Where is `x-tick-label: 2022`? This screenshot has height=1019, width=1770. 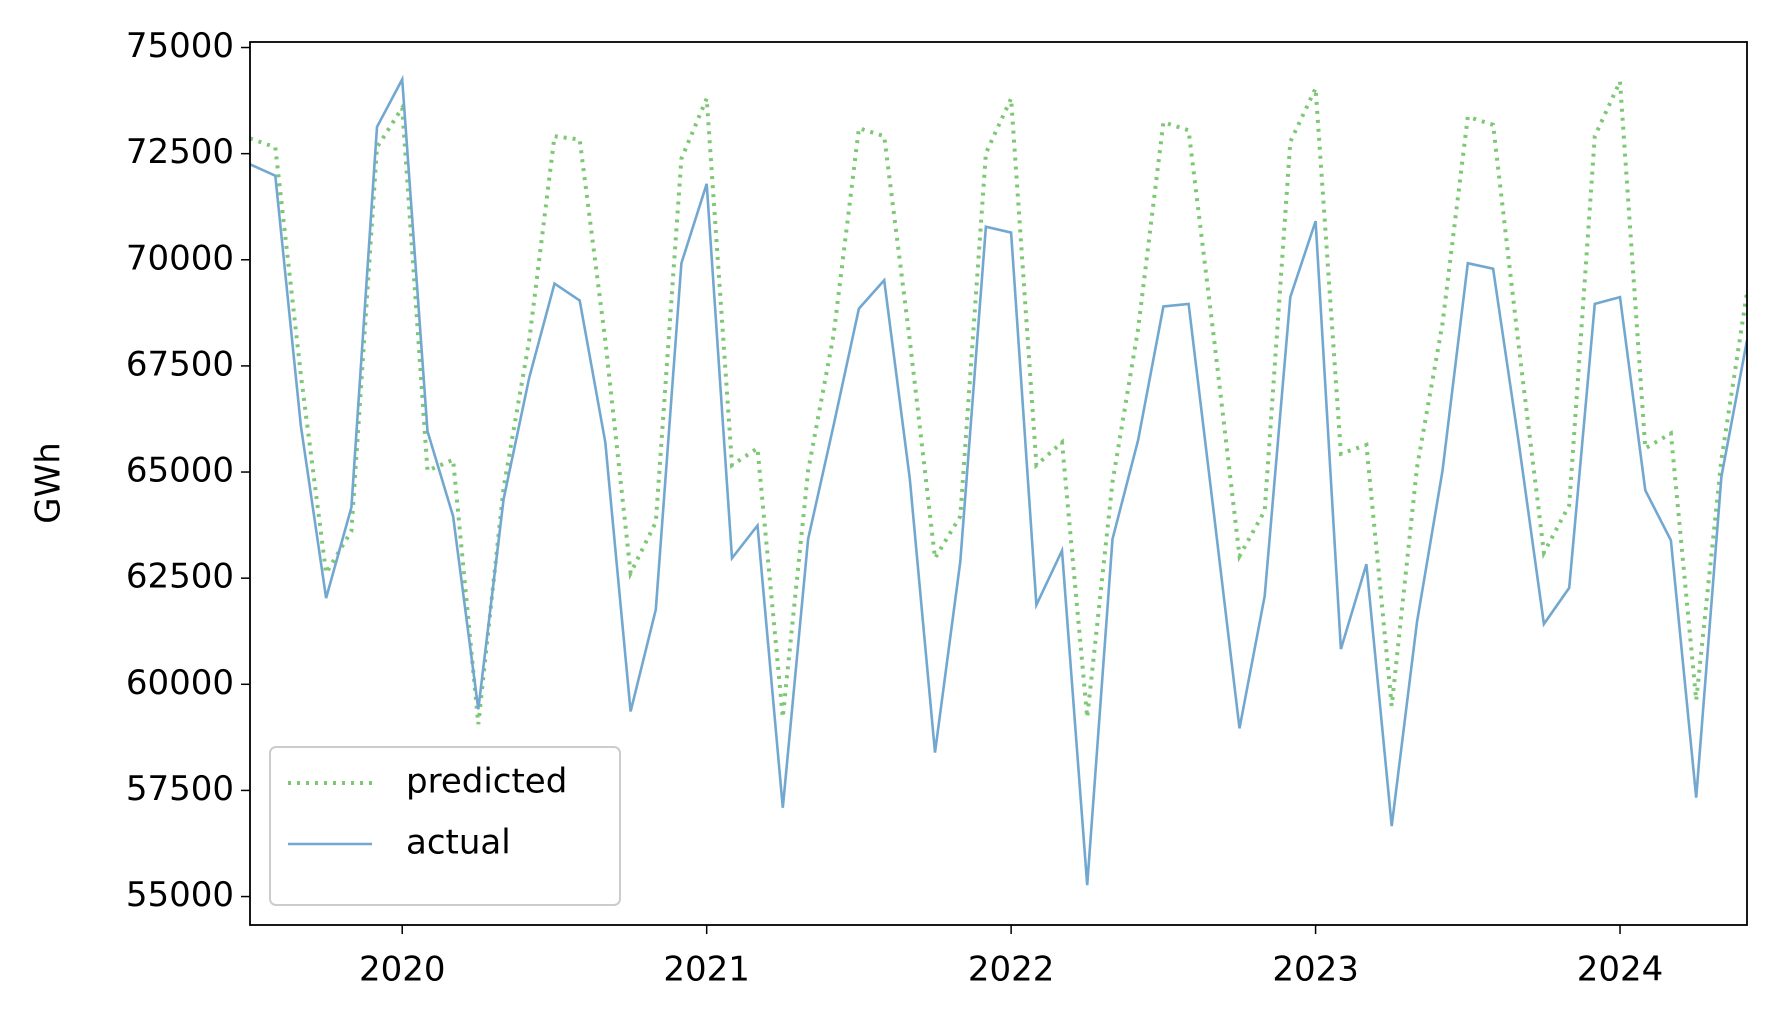
x-tick-label: 2022 is located at coordinates (1011, 970).